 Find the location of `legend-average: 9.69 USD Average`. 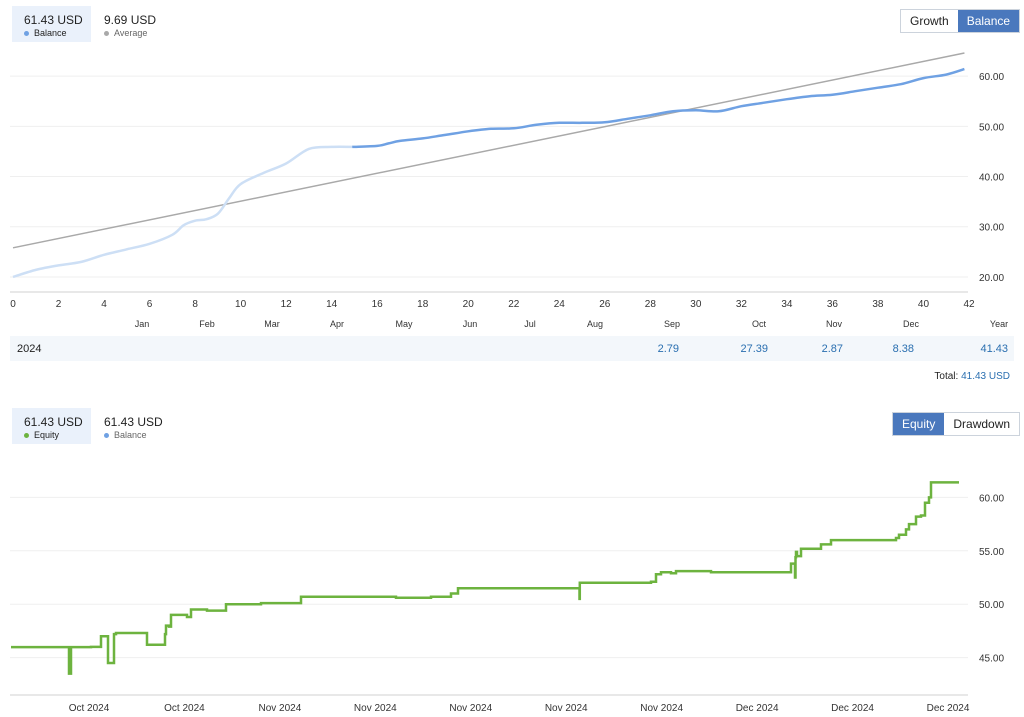

legend-average: 9.69 USD Average is located at coordinates (132, 24).